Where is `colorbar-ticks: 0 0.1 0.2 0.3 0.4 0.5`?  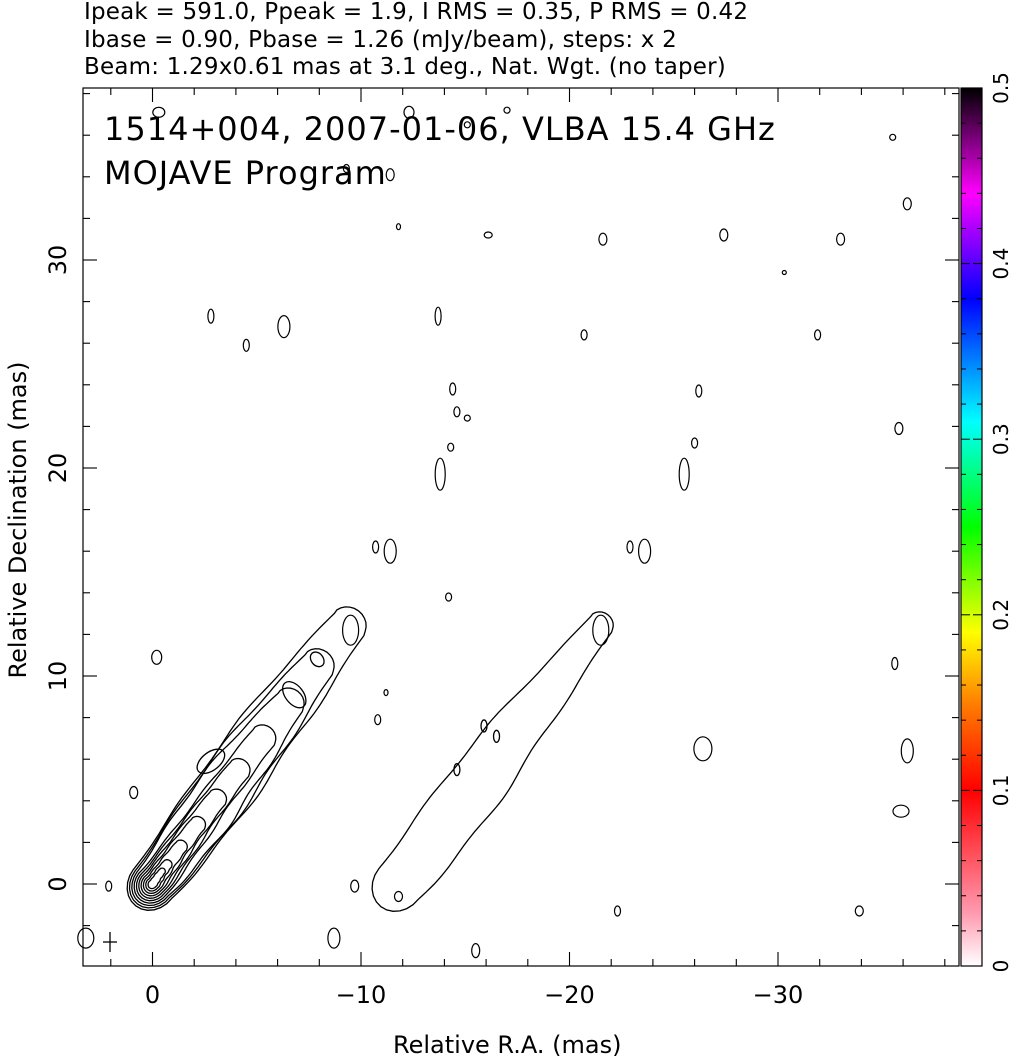
colorbar-ticks: 0 0.1 0.2 0.3 0.4 0.5 is located at coordinates (987, 522).